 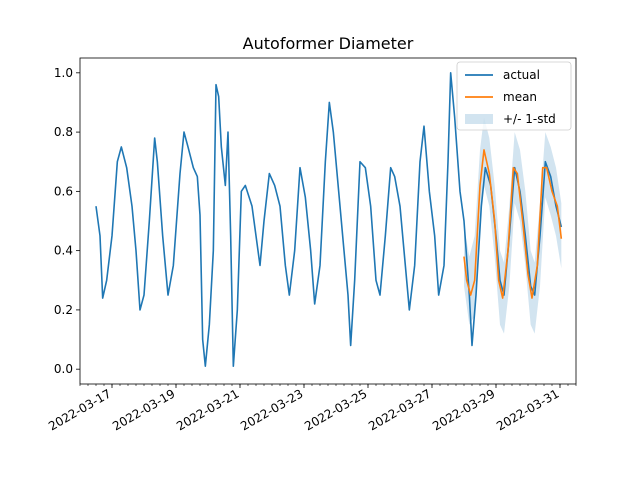 What do you see at coordinates (63, 191) in the screenshot?
I see `y-tick-label: 0.6` at bounding box center [63, 191].